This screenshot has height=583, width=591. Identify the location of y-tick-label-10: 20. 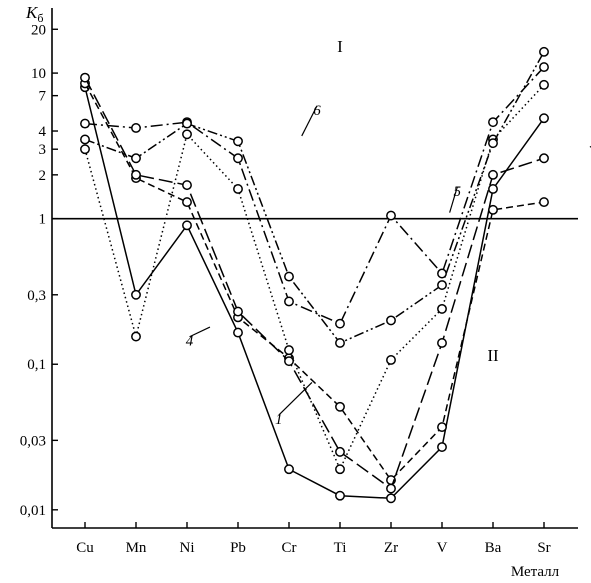
(38, 30).